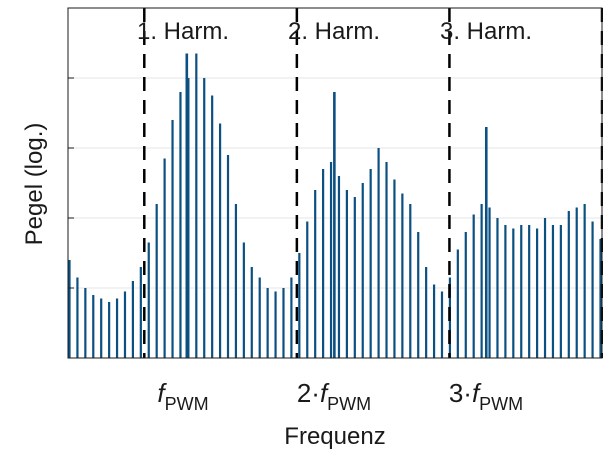 The image size is (603, 451). What do you see at coordinates (308, 393) in the screenshot?
I see `x-tick-2-prefix: 2·` at bounding box center [308, 393].